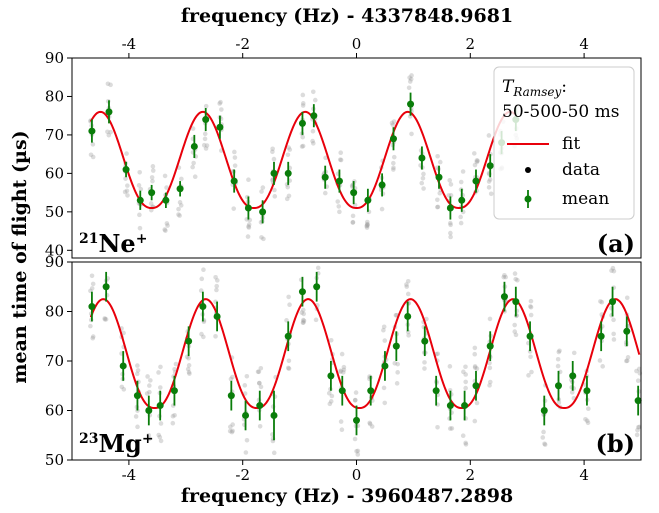  What do you see at coordinates (357, 475) in the screenshot?
I see `x-tick-bottom-label: 0` at bounding box center [357, 475].